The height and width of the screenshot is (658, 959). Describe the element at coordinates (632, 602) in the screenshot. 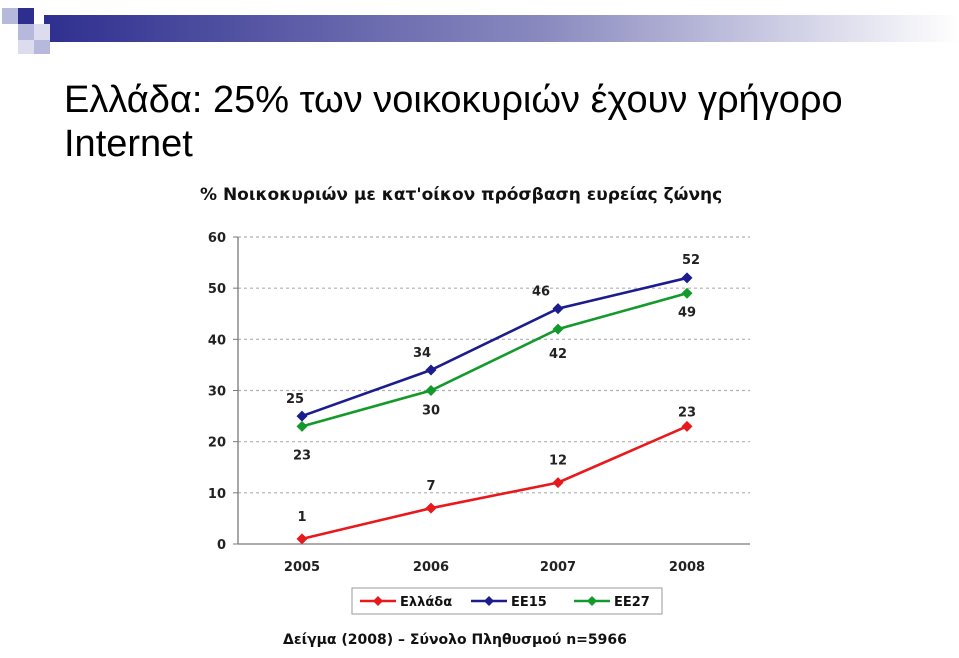

I see `legend-label: ΕΕ27` at that location.